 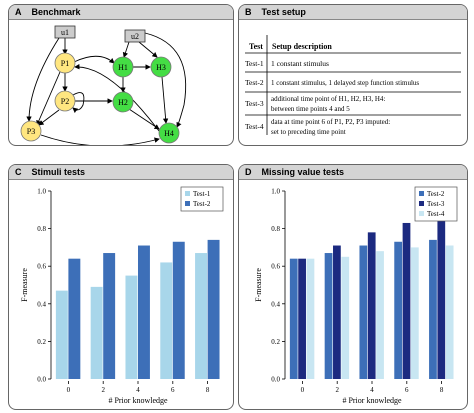 I want to click on node-p3, so click(x=31, y=131).